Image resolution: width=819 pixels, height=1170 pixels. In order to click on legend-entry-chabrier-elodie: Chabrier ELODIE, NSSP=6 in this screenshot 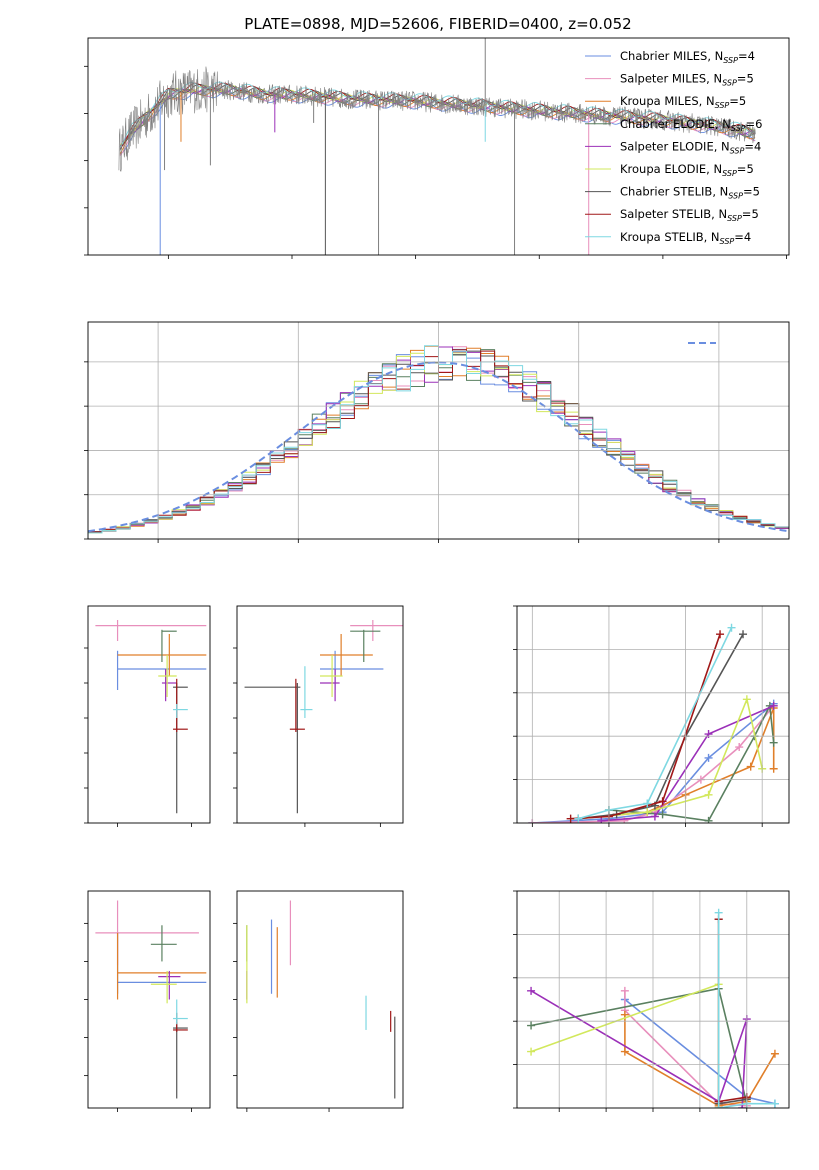, I will do `click(691, 125)`.